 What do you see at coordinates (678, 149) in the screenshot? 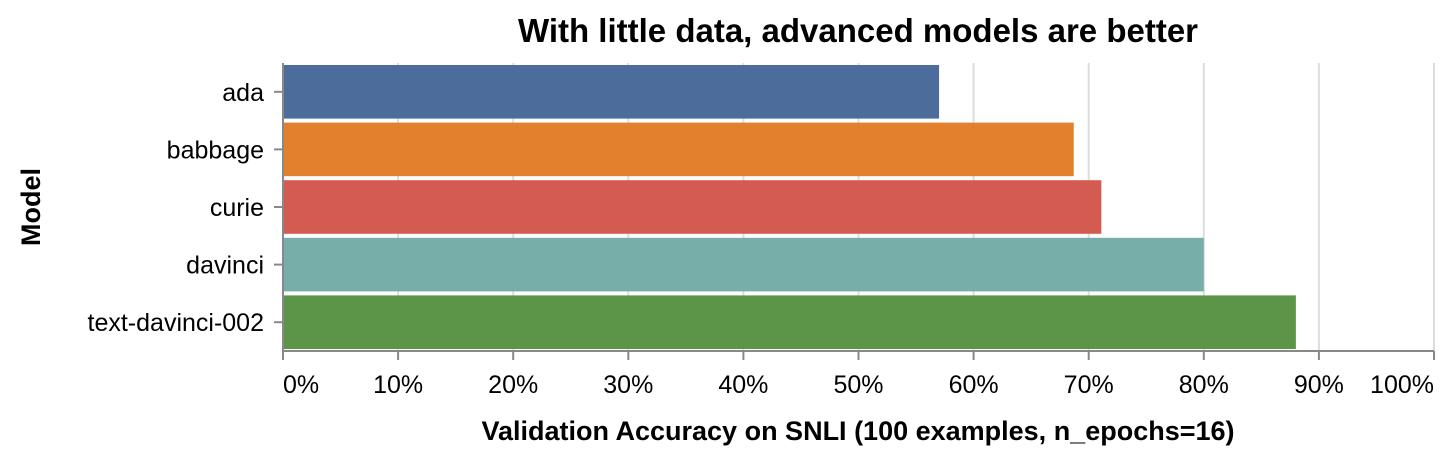
I see `bar-babbage` at bounding box center [678, 149].